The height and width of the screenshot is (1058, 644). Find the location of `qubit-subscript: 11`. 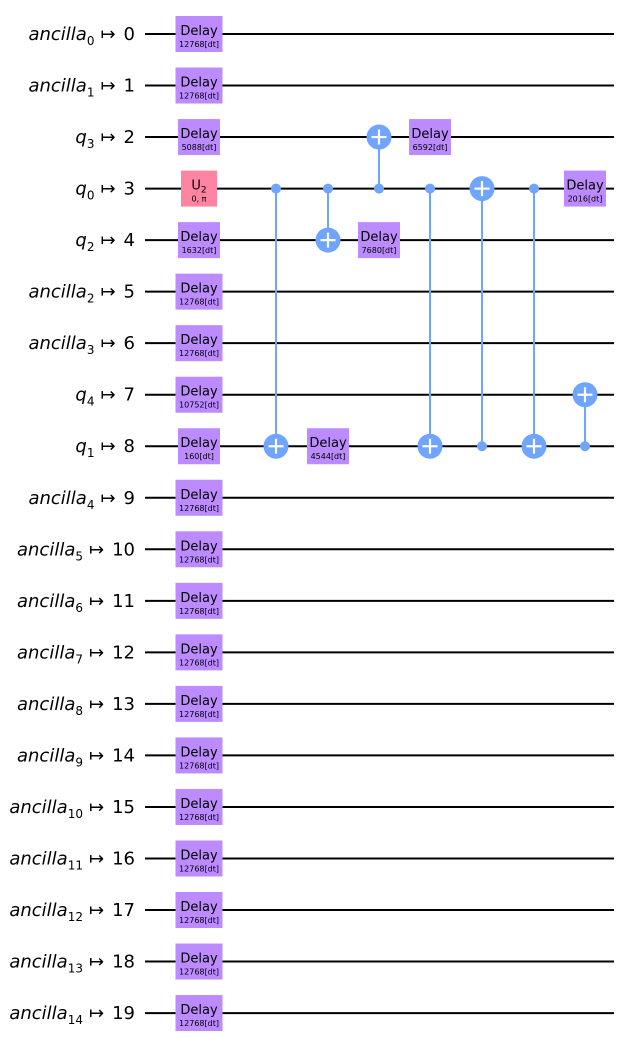

qubit-subscript: 11 is located at coordinates (75, 865).